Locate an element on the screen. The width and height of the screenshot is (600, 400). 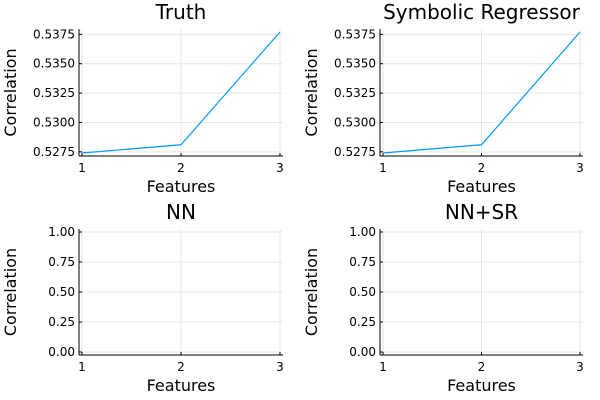
subplot-title: Truth is located at coordinates (181, 12).